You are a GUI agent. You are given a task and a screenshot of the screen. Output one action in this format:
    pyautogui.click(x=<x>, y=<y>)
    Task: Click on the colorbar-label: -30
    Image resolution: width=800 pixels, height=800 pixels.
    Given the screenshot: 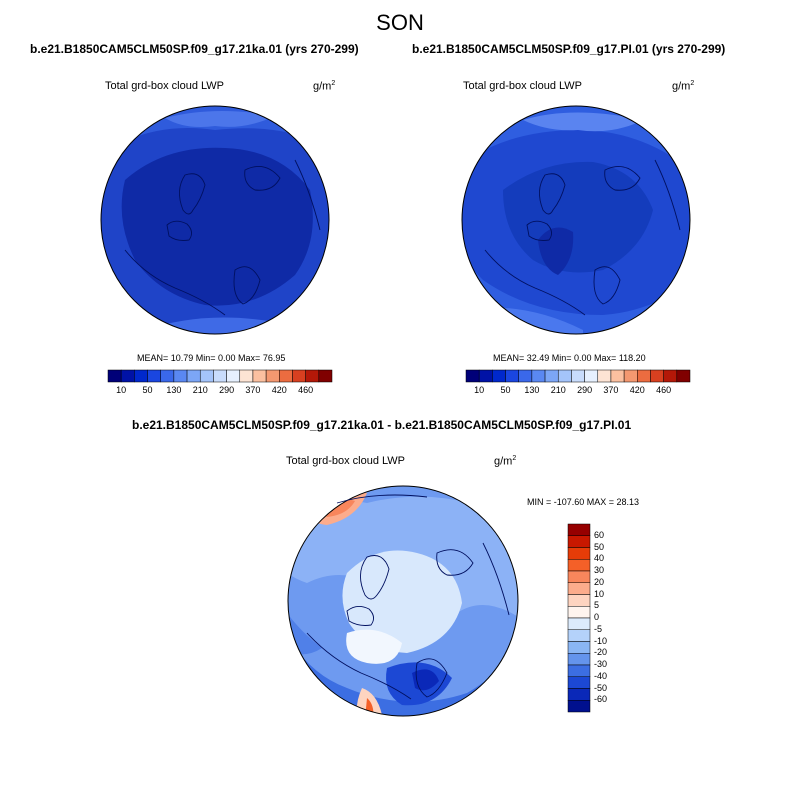 What is the action you would take?
    pyautogui.click(x=601, y=664)
    